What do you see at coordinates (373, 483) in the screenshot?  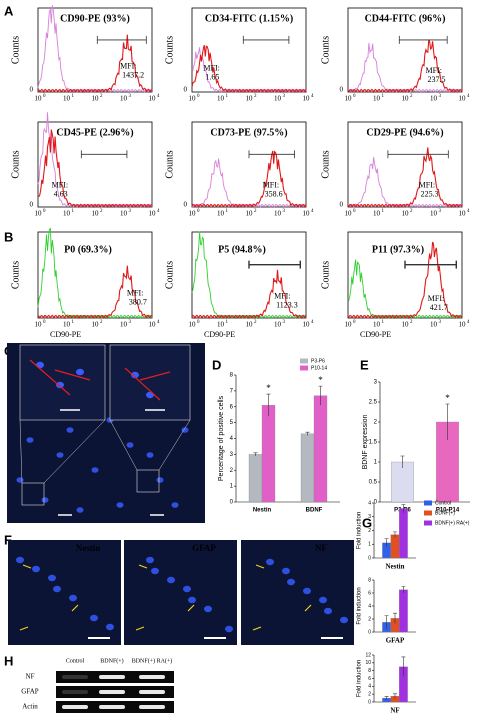 I see `y-tick-label: 0.5` at bounding box center [373, 483].